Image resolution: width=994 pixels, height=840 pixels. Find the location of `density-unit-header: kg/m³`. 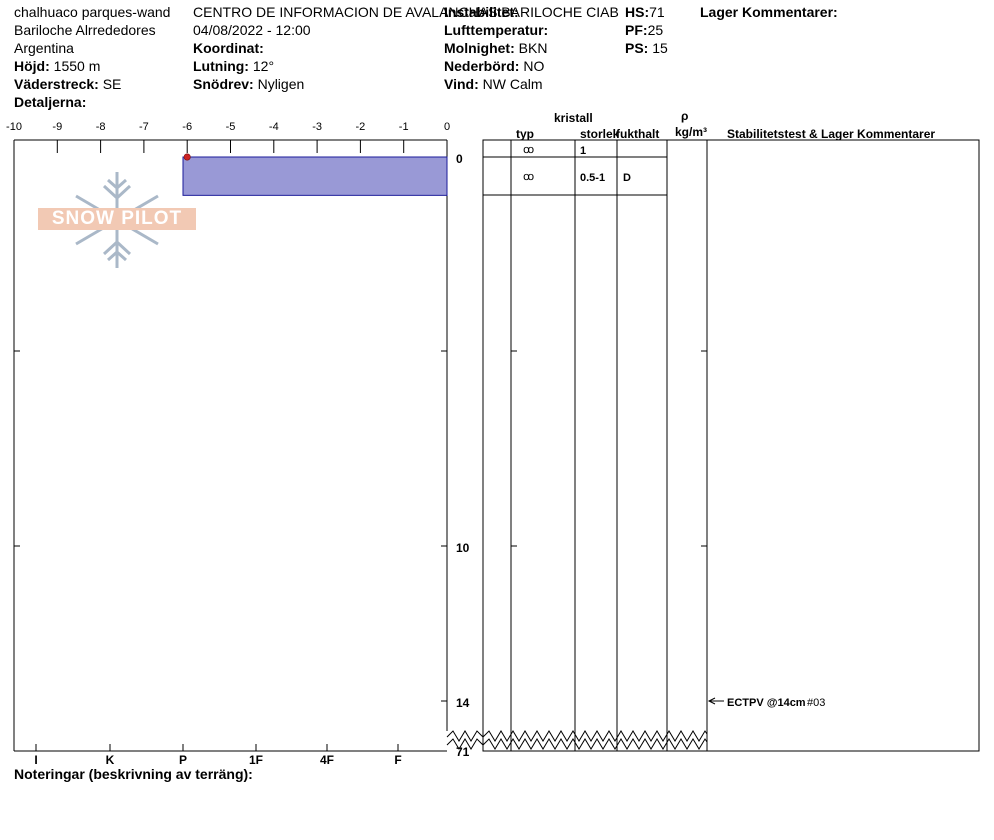

density-unit-header: kg/m³ is located at coordinates (691, 132).